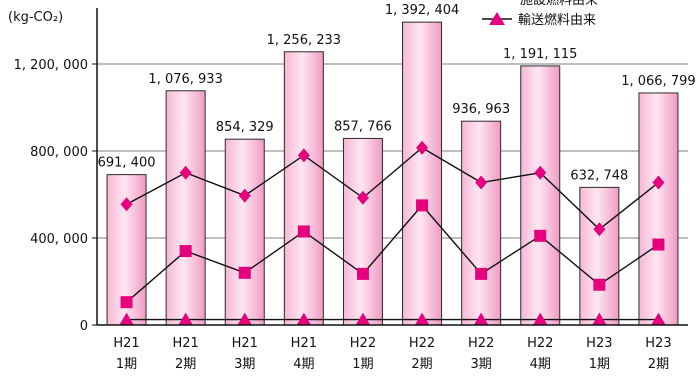 Image resolution: width=700 pixels, height=379 pixels. Describe the element at coordinates (84, 326) in the screenshot. I see `y-tick-label: 0` at that location.